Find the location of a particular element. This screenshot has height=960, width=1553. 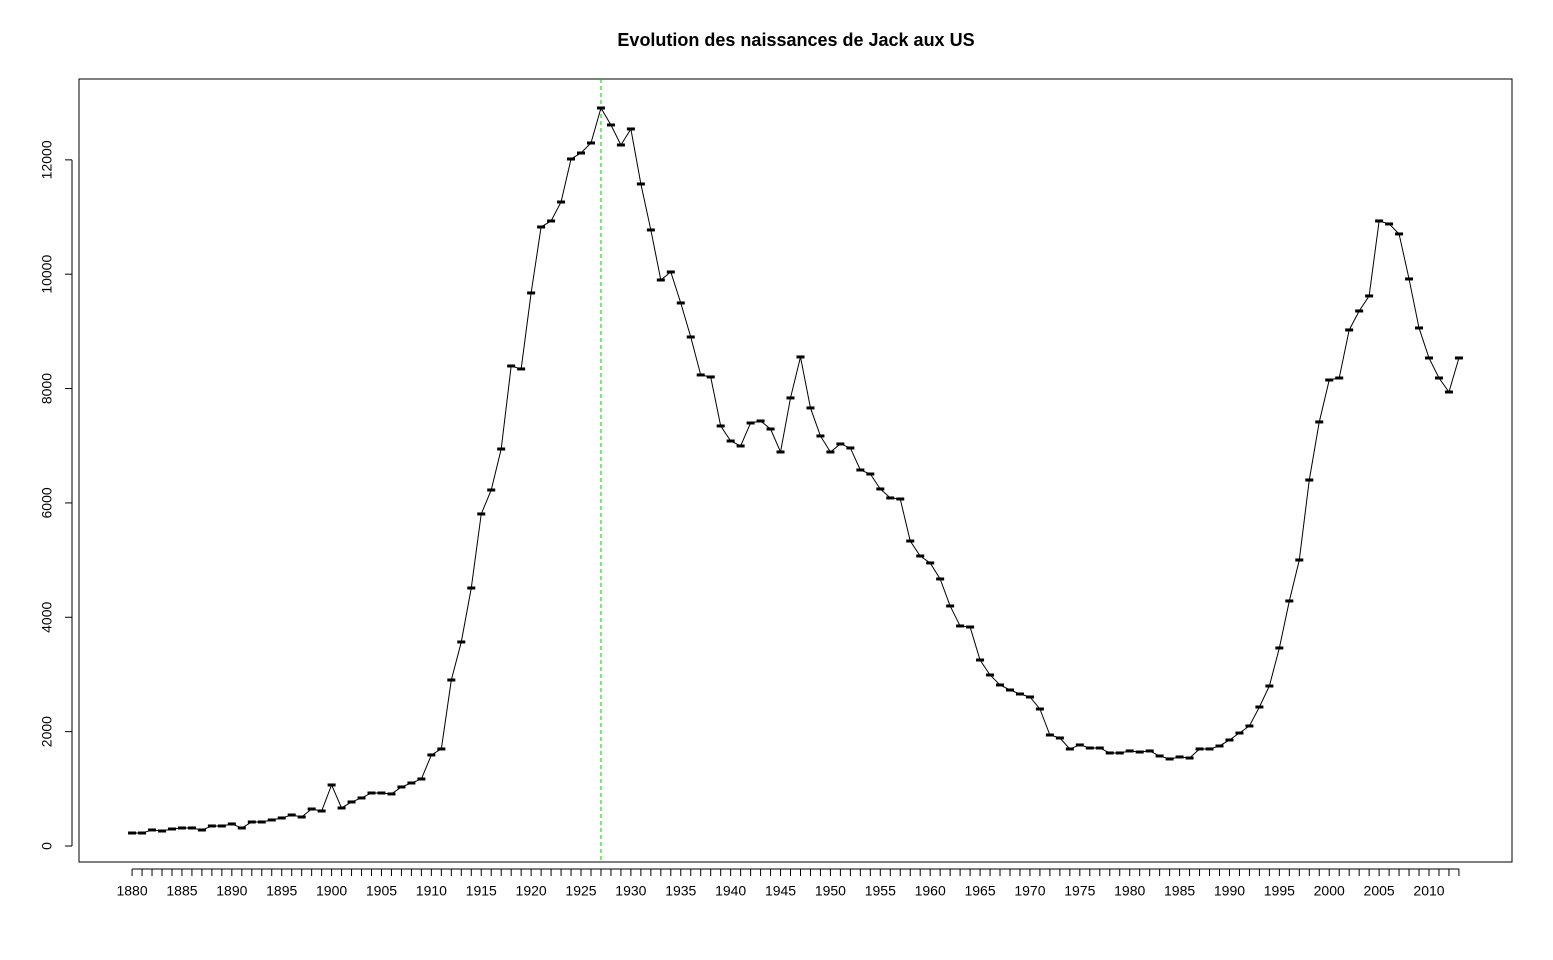

x-tick-label: 1905 is located at coordinates (381, 891).